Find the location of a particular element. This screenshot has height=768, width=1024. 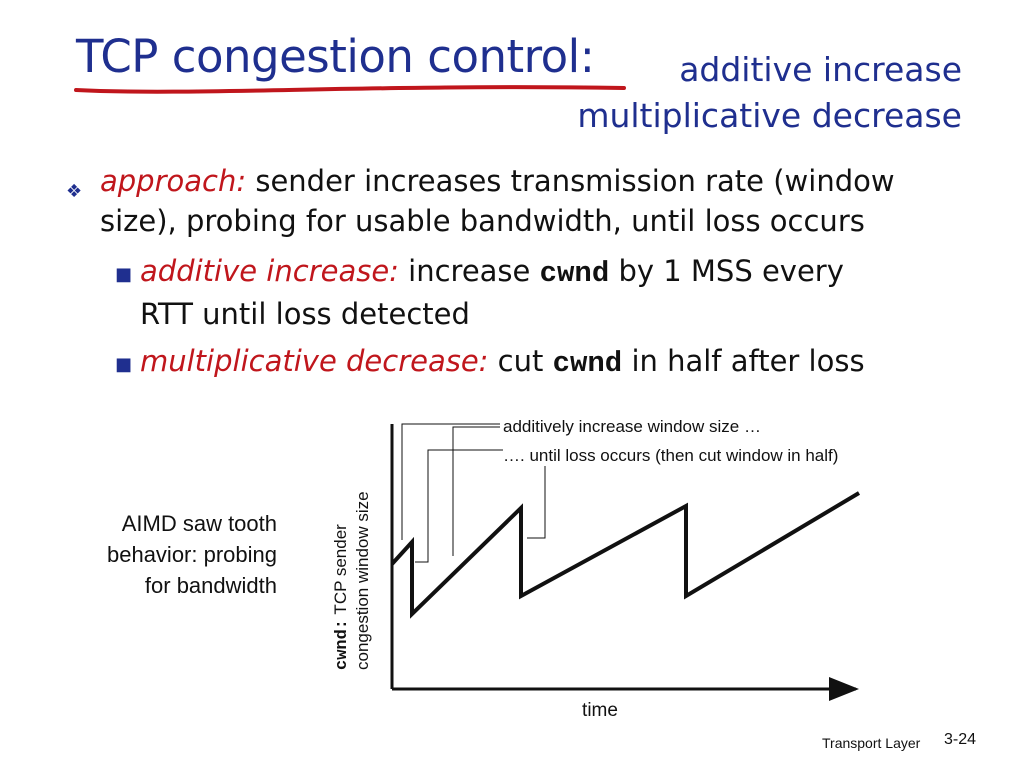

bullet-multiplicative-emphasis: multiplicative decrease: is located at coordinates (314, 361).